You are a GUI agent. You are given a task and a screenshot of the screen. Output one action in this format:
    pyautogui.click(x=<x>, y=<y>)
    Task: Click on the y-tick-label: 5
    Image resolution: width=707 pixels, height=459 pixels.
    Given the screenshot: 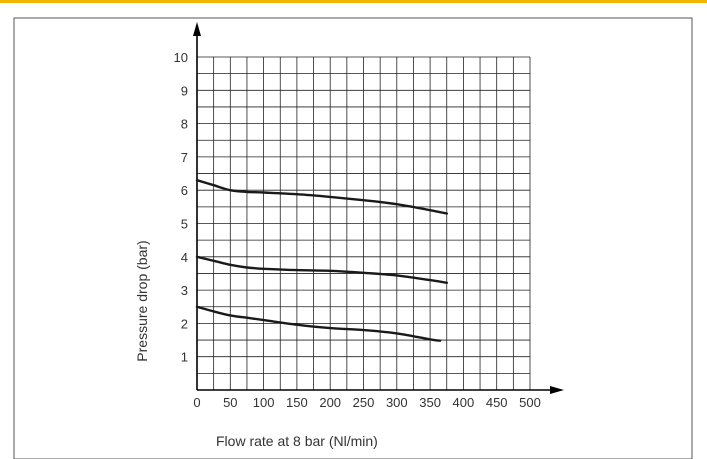 What is the action you would take?
    pyautogui.click(x=184, y=224)
    